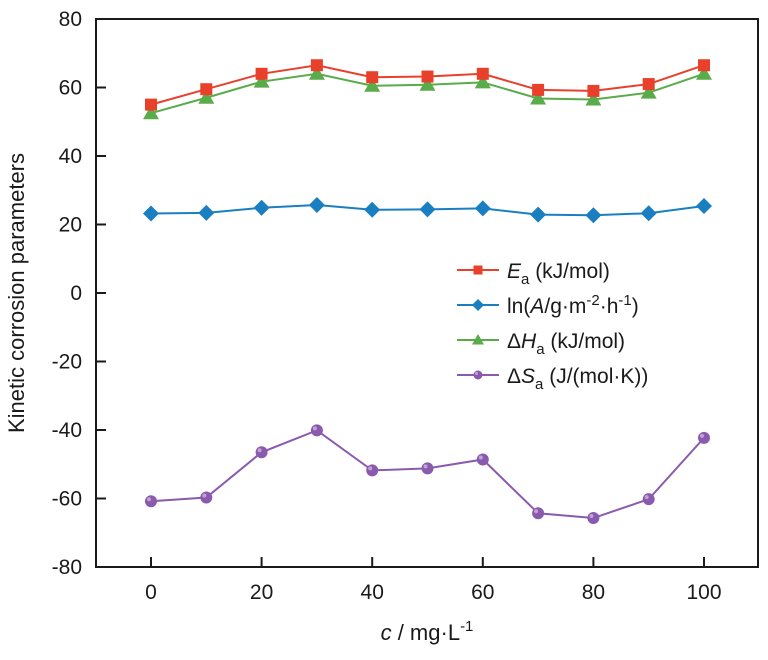 The height and width of the screenshot is (660, 768). I want to click on x-tick-label: 0, so click(151, 592).